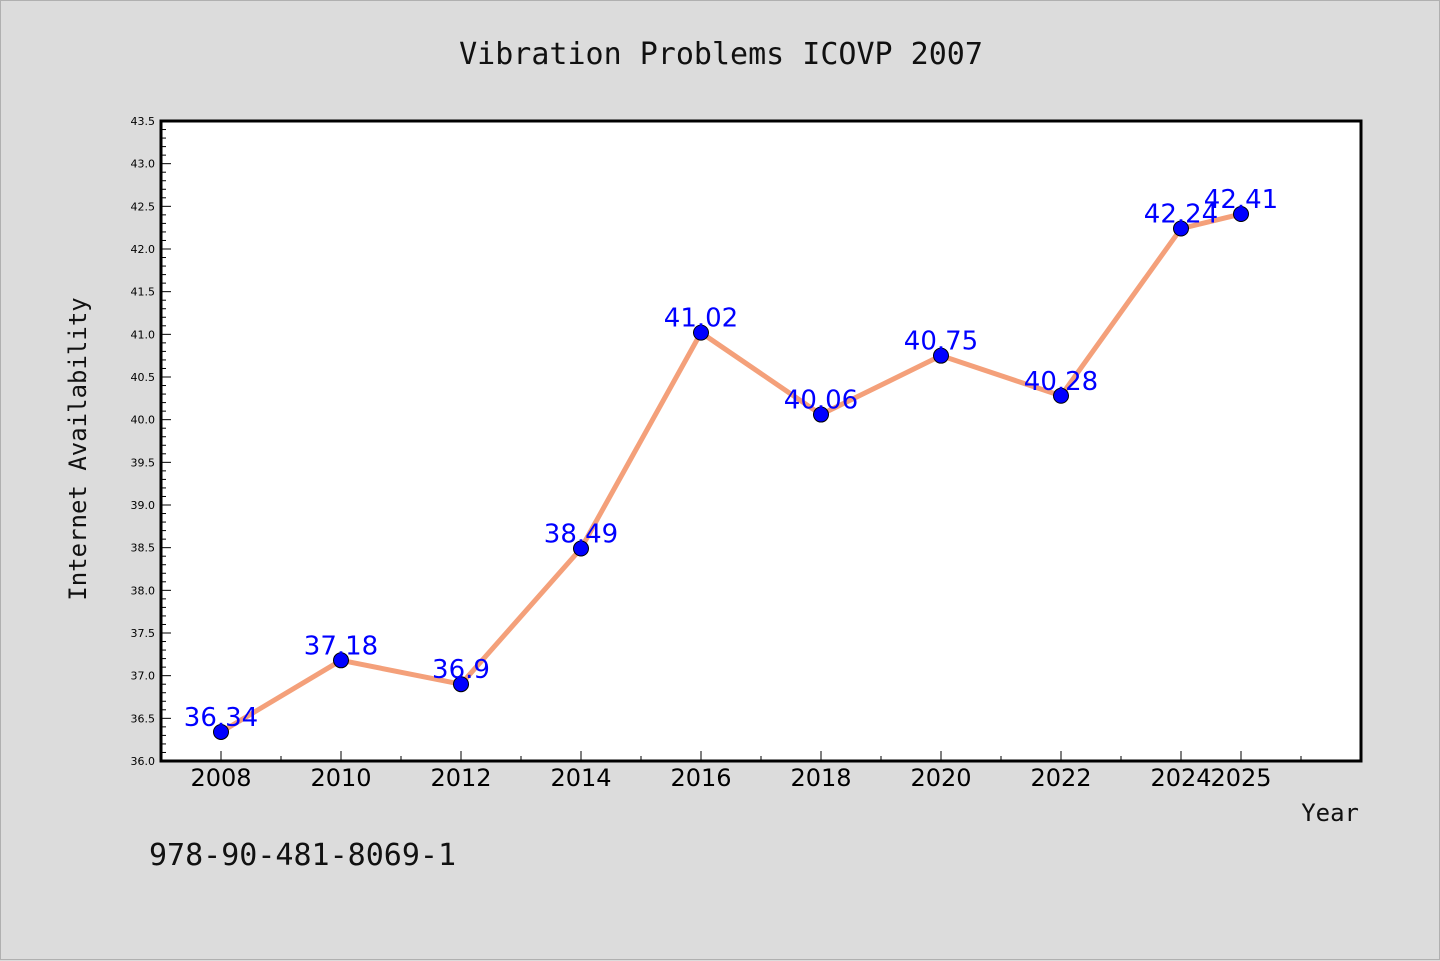 Image resolution: width=1440 pixels, height=961 pixels. Describe the element at coordinates (143, 718) in the screenshot. I see `y-tick-label: 36.5` at that location.